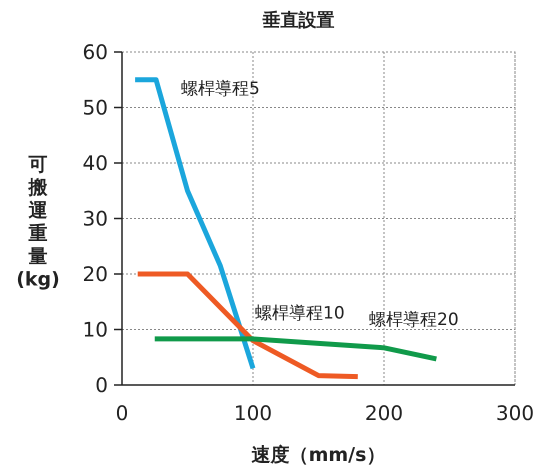 The image size is (547, 475). What do you see at coordinates (384, 413) in the screenshot?
I see `x-tick-label: 200` at bounding box center [384, 413].